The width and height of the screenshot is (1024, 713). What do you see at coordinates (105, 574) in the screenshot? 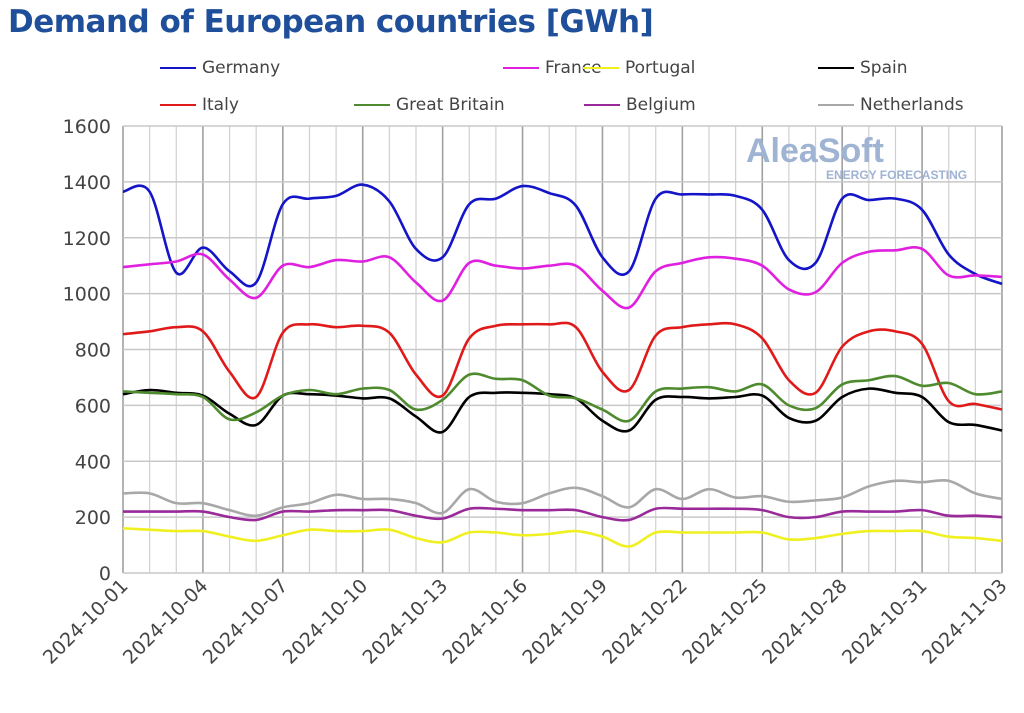
I see `y-tick-label: 0` at bounding box center [105, 574].